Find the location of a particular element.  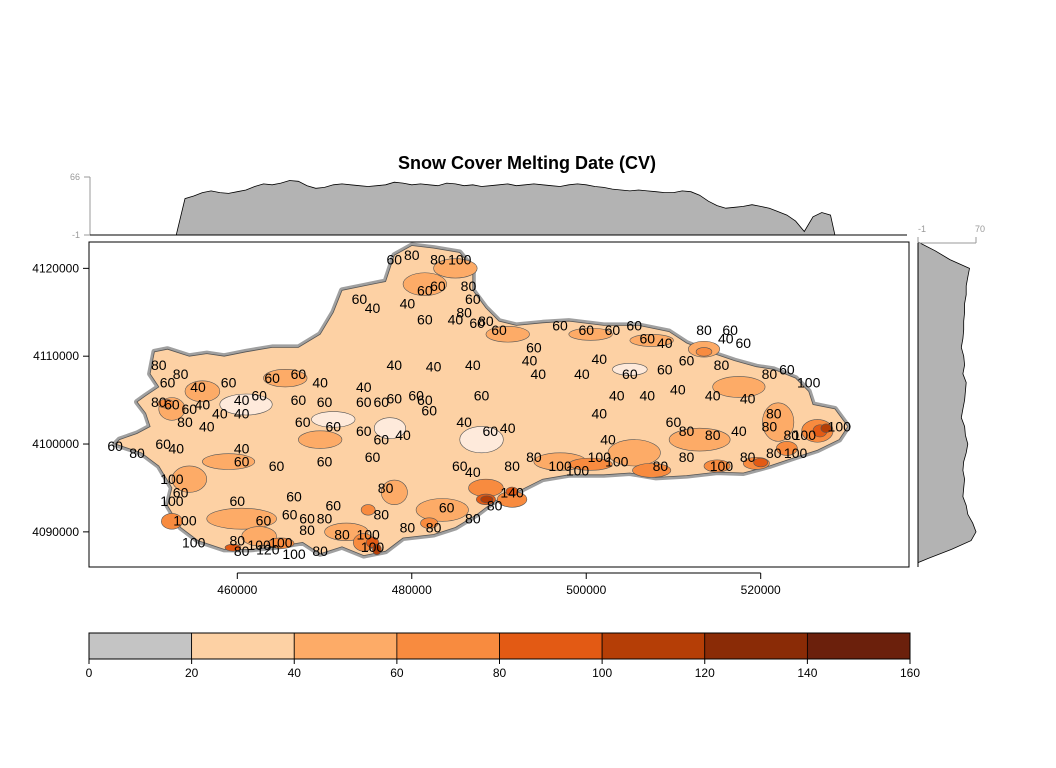

colorbar-swatches is located at coordinates (499, 646).